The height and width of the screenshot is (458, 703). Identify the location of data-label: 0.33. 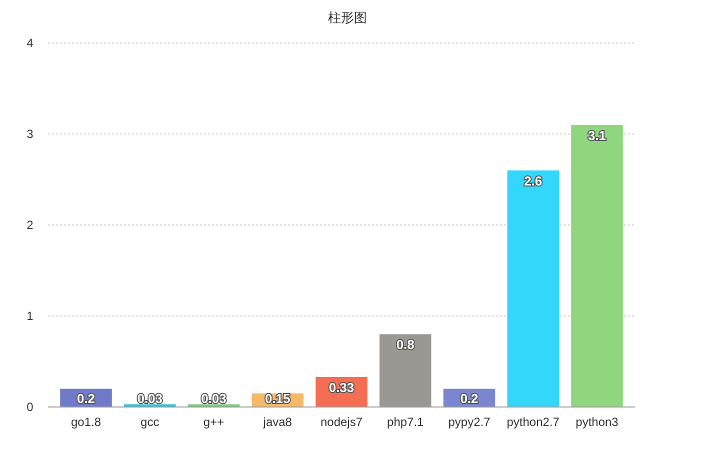
(341, 387).